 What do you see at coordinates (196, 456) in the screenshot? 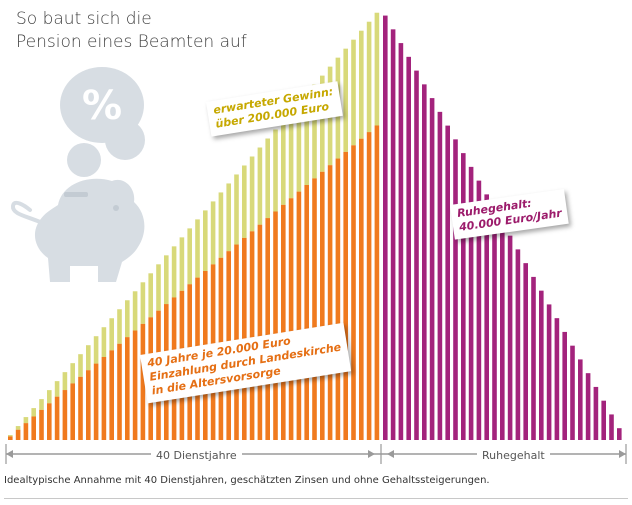
I see `service-years-axis-label: 40 Dienstjahre` at bounding box center [196, 456].